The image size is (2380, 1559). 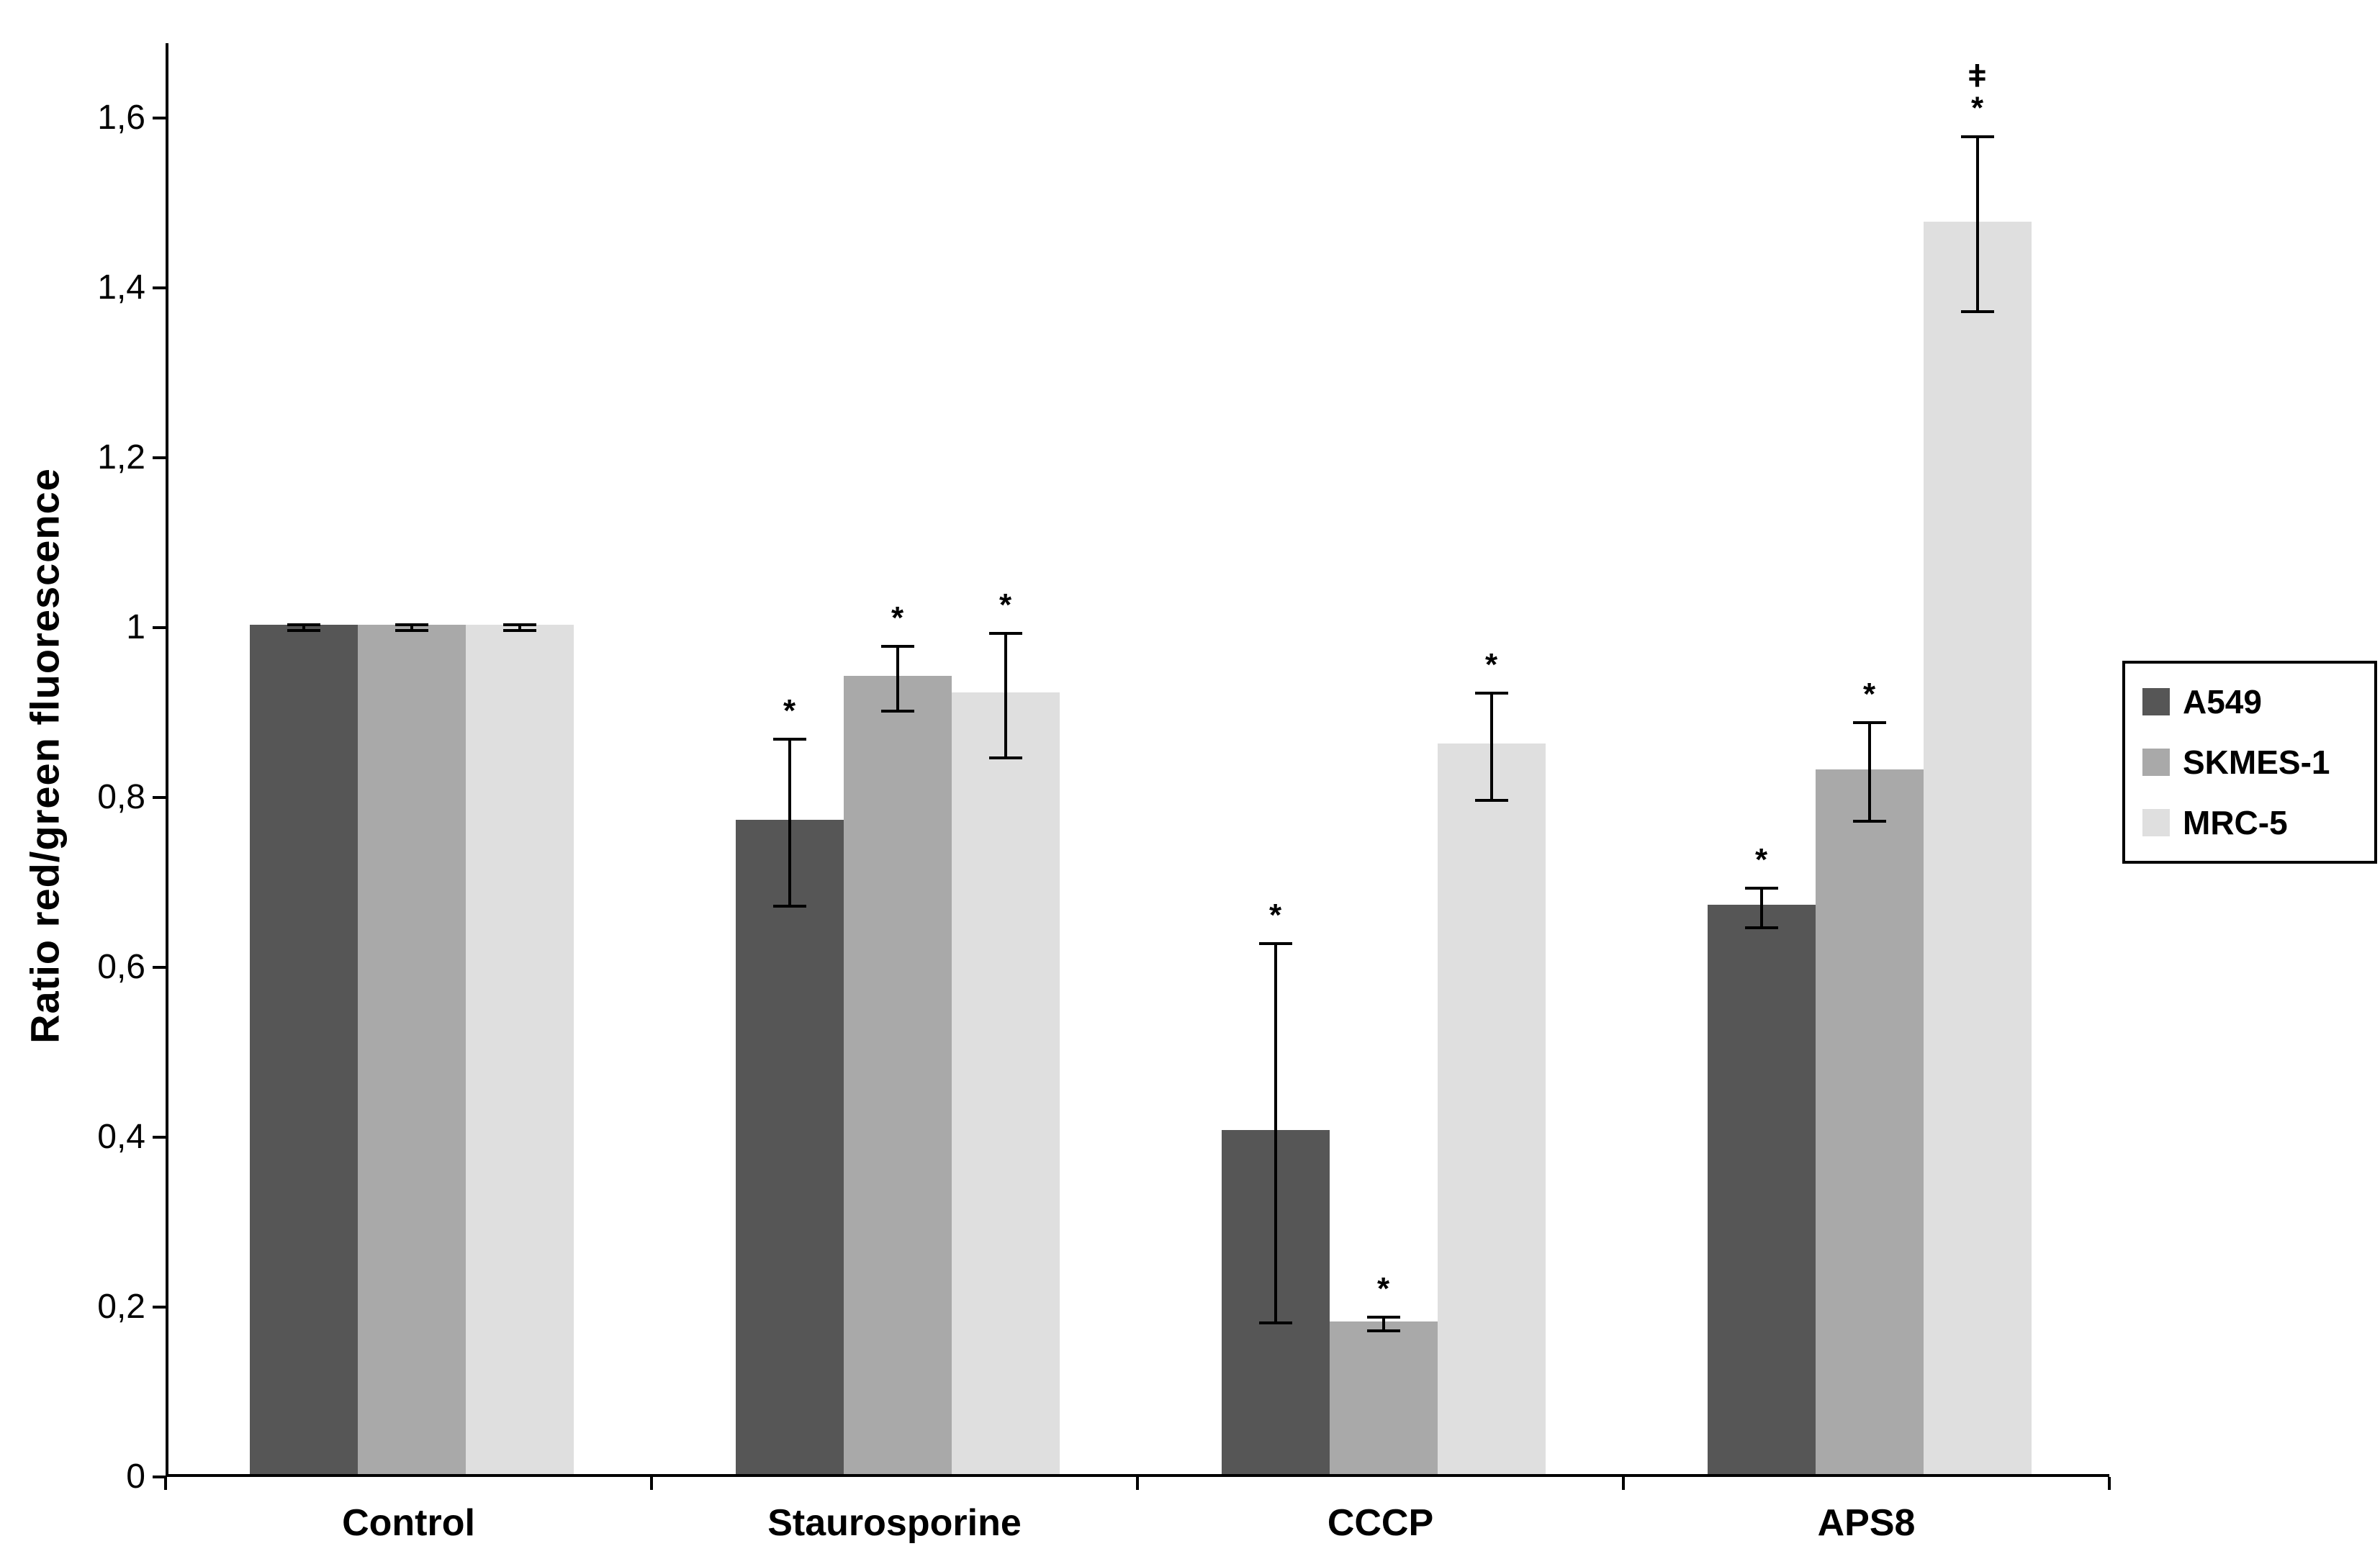 I want to click on bar-skmes-1-control, so click(x=411, y=1049).